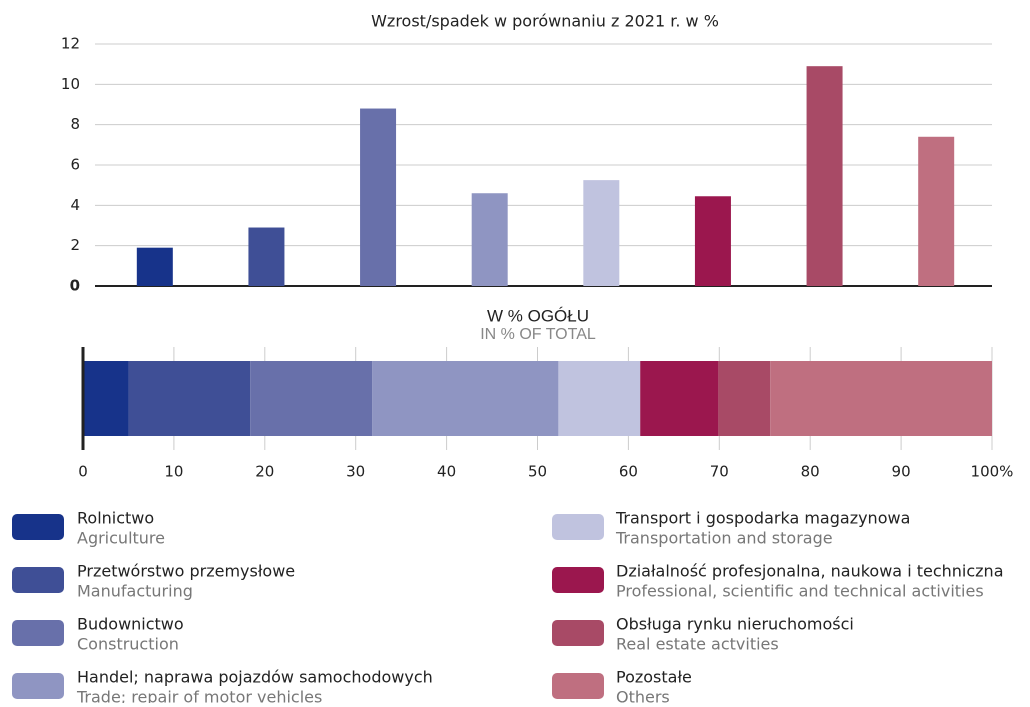 The width and height of the screenshot is (1030, 707). What do you see at coordinates (128, 644) in the screenshot?
I see `legend-sublabel: Construction` at bounding box center [128, 644].